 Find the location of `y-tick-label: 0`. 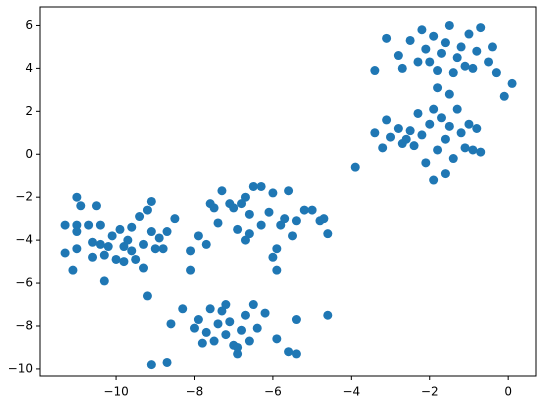

y-tick-label: 0 is located at coordinates (29, 154).